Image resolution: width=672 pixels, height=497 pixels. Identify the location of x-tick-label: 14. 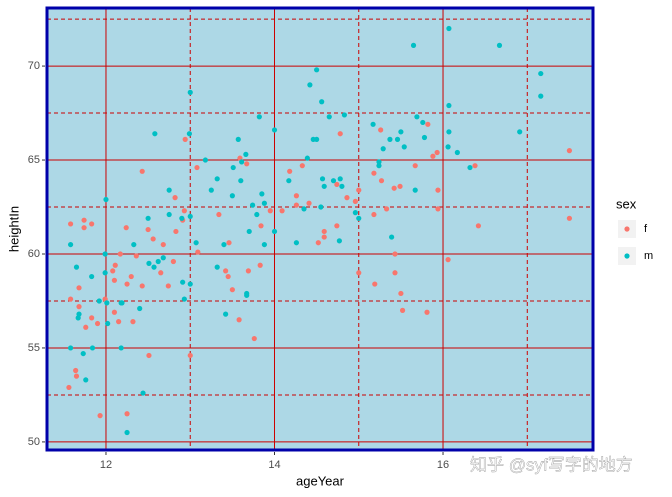
(274, 465).